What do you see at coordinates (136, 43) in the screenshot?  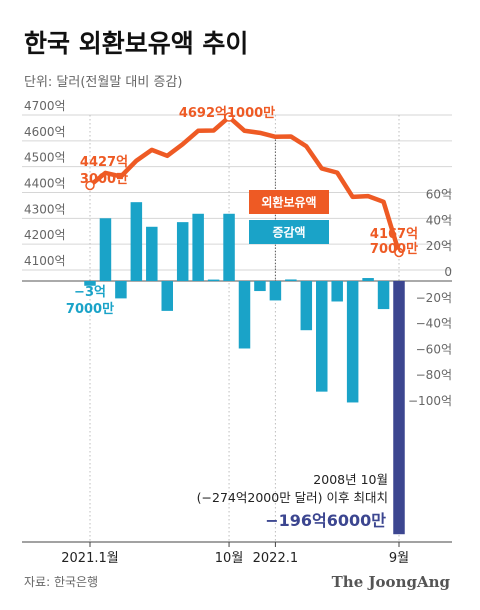 I see `chart-title: 한국 외환보유액 추이` at bounding box center [136, 43].